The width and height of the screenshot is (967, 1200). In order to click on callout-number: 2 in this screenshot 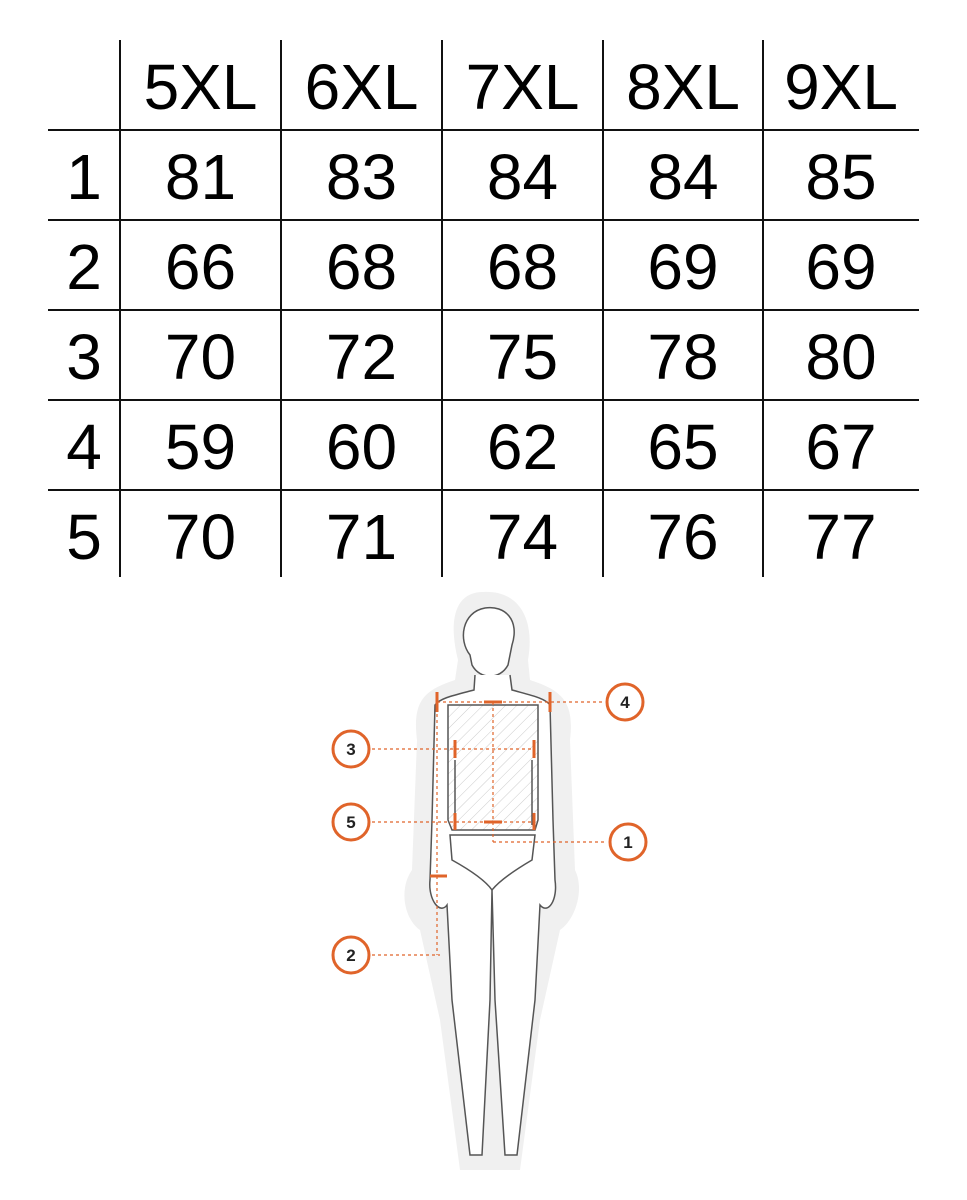, I will do `click(350, 955)`.